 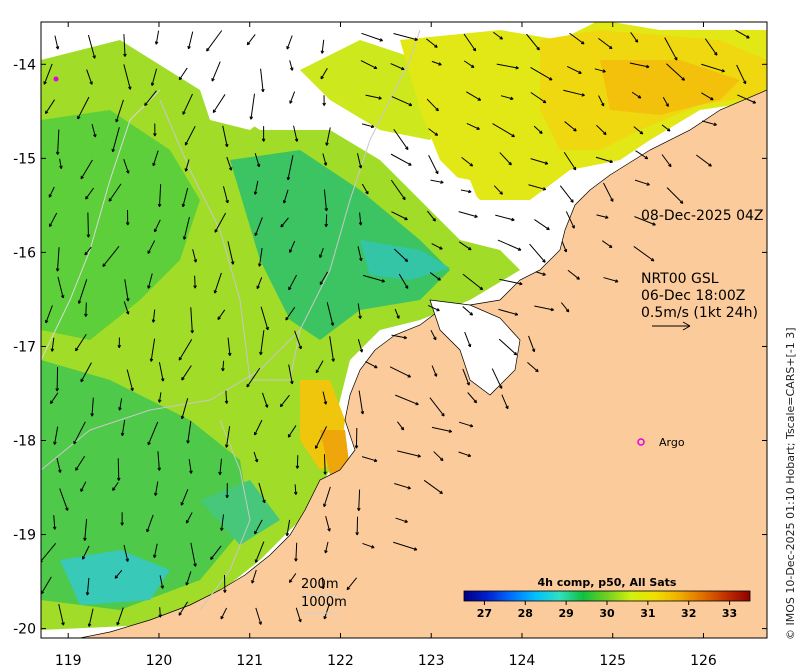 What do you see at coordinates (647, 613) in the screenshot?
I see `colorbar-tick-label: 31` at bounding box center [647, 613].